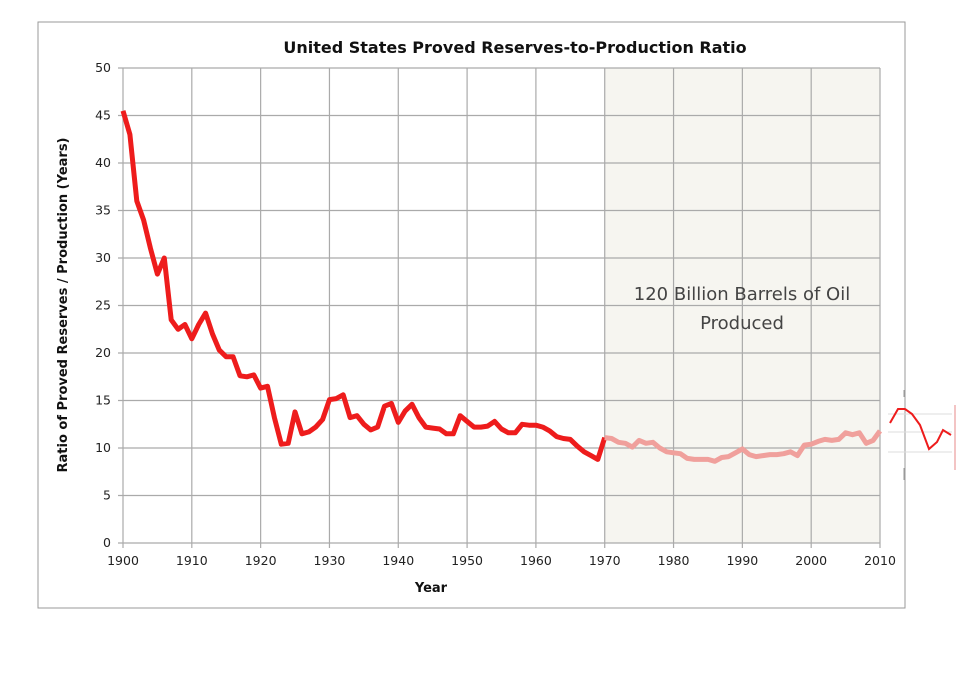 The width and height of the screenshot is (958, 677). I want to click on x-tick-label: 1980, so click(674, 560).